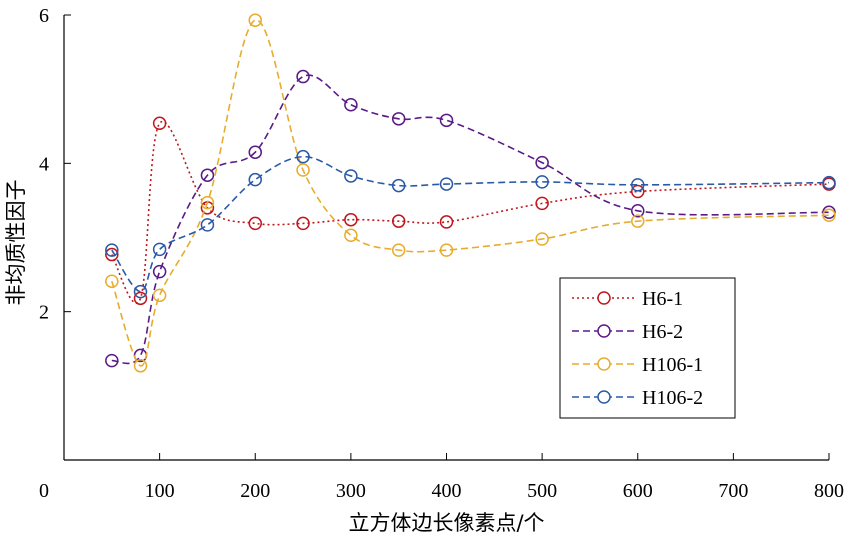 The height and width of the screenshot is (539, 850). Describe the element at coordinates (542, 491) in the screenshot. I see `x-tick-label: 500` at that location.